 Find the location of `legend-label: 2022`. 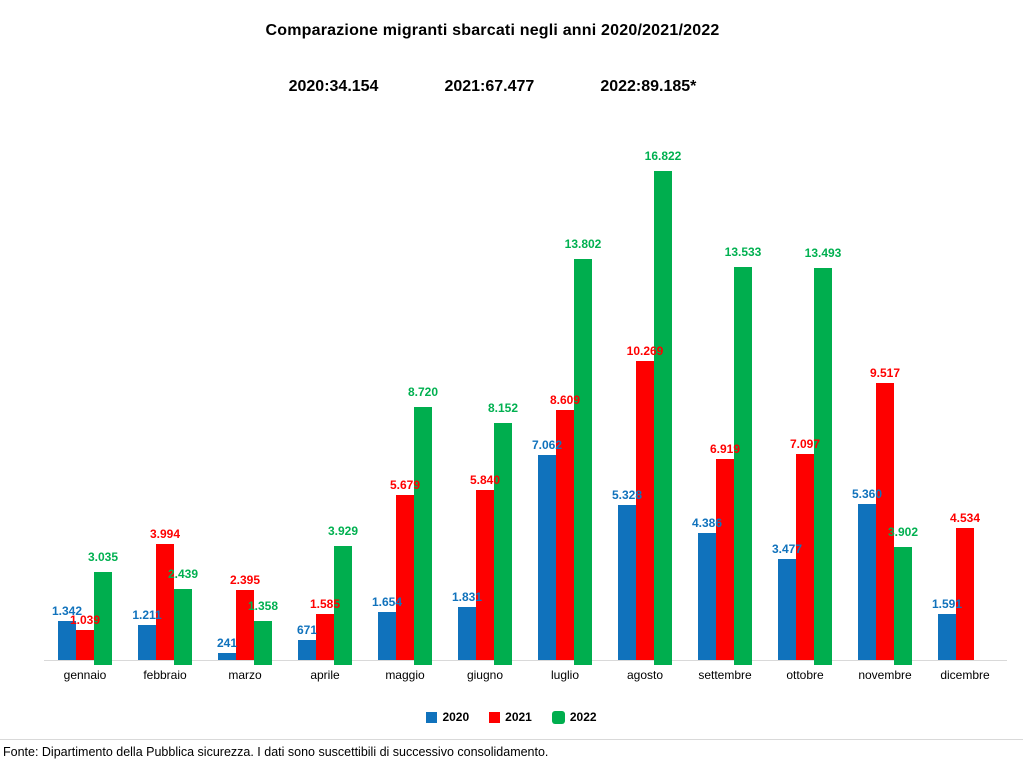

legend-label: 2022 is located at coordinates (583, 717).